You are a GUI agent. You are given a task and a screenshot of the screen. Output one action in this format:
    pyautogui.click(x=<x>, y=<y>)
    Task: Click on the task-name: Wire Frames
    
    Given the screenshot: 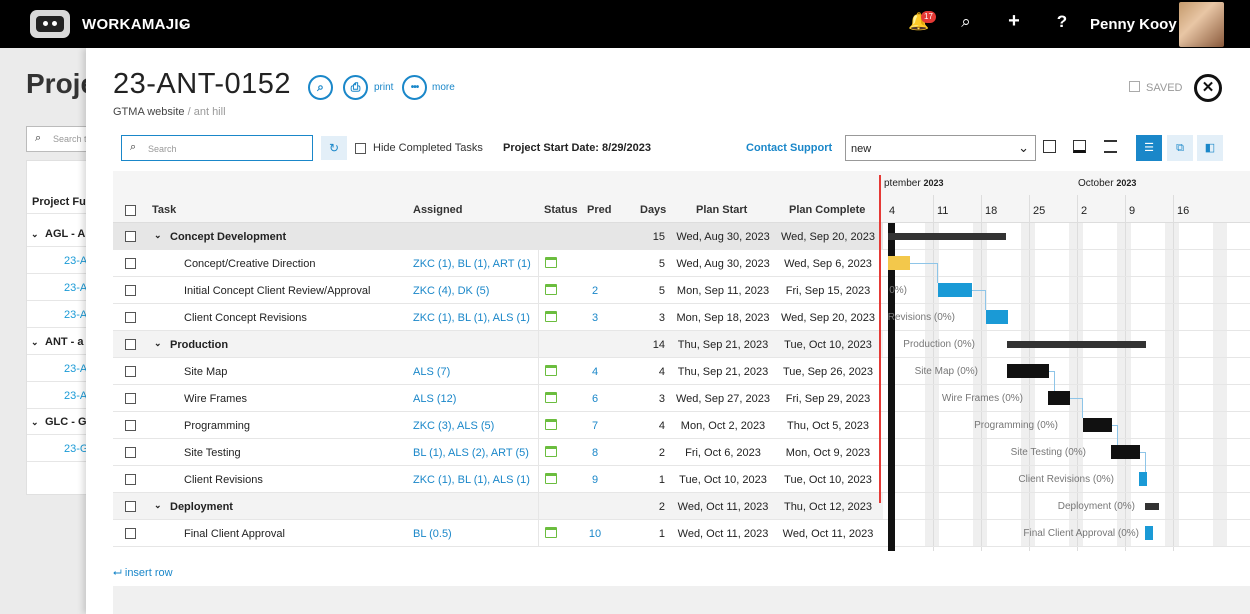 What is the action you would take?
    pyautogui.click(x=215, y=399)
    